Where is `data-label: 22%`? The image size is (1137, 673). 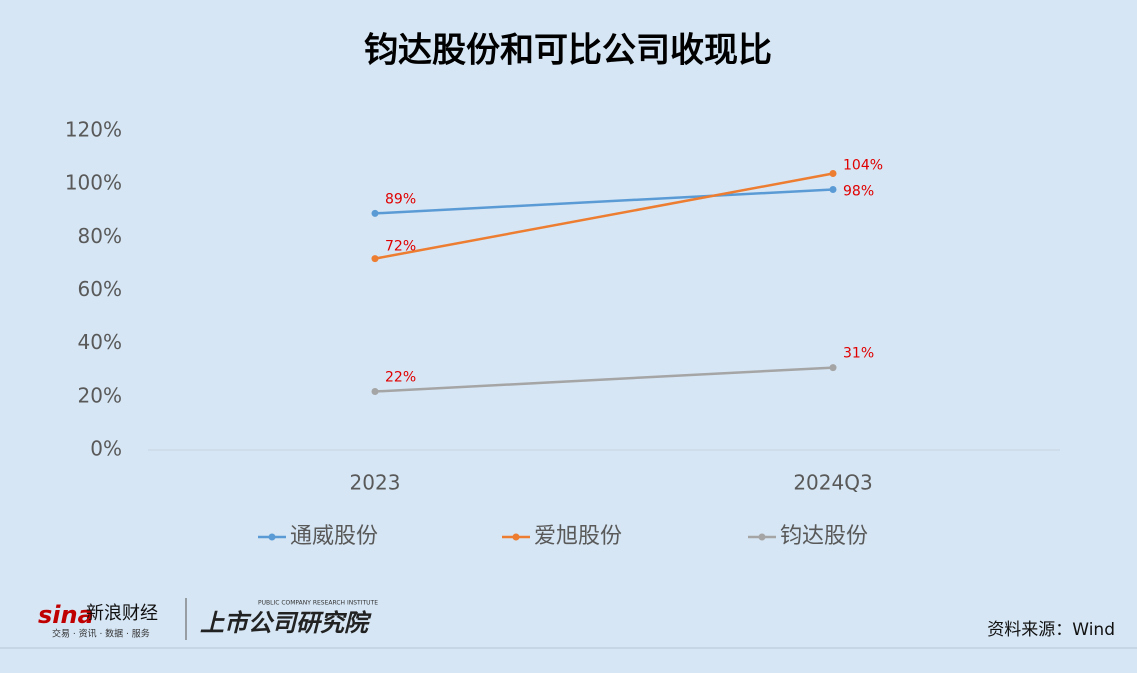 data-label: 22% is located at coordinates (400, 378).